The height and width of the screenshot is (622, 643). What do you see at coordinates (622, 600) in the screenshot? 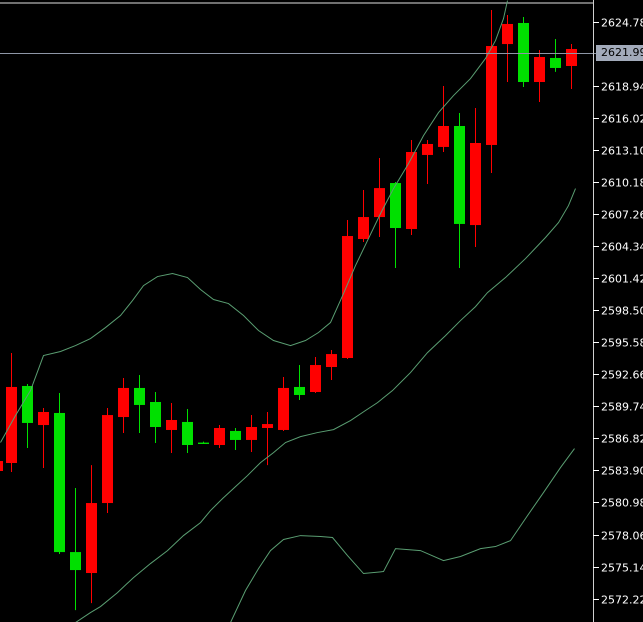
I see `price-tick-label: 2572.22` at bounding box center [622, 600].